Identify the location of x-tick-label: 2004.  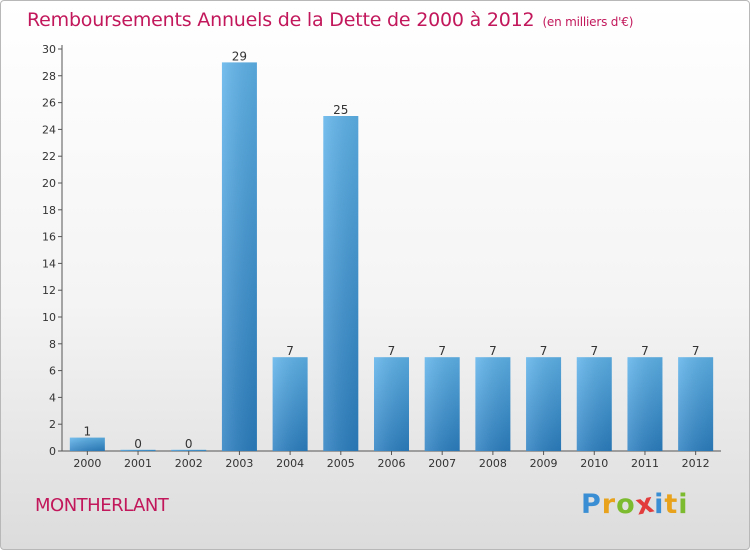
(290, 463).